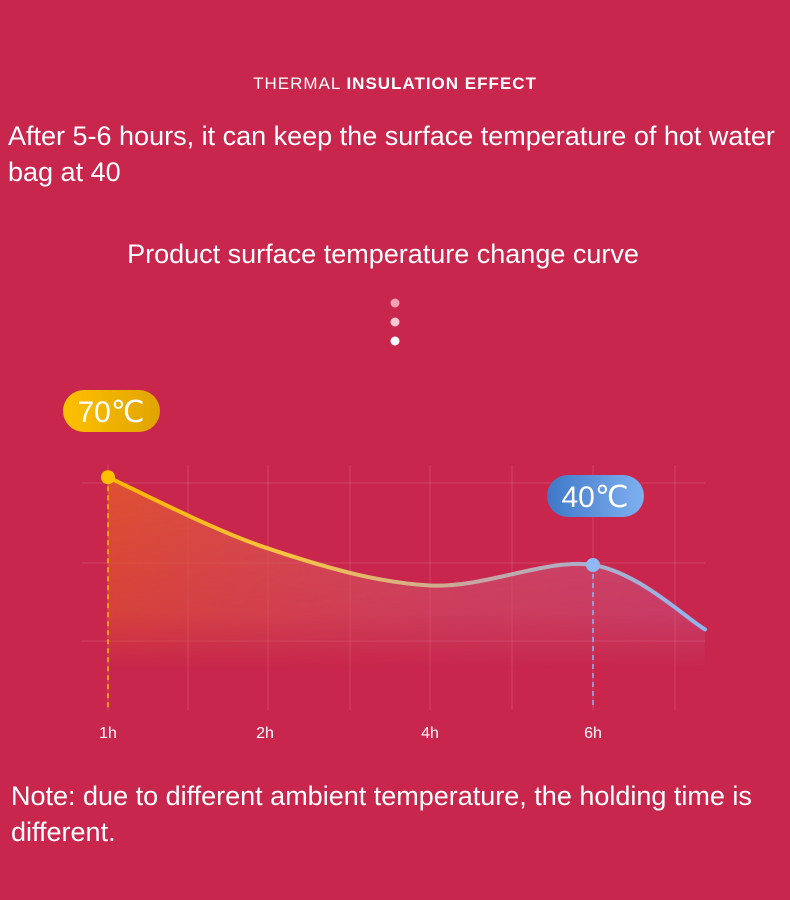 The height and width of the screenshot is (900, 790). I want to click on header-light: THERMAL, so click(297, 83).